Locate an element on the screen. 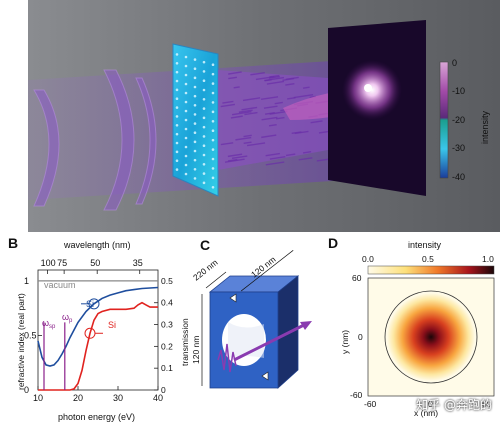  right-axis-label: transmission is located at coordinates (185, 342).